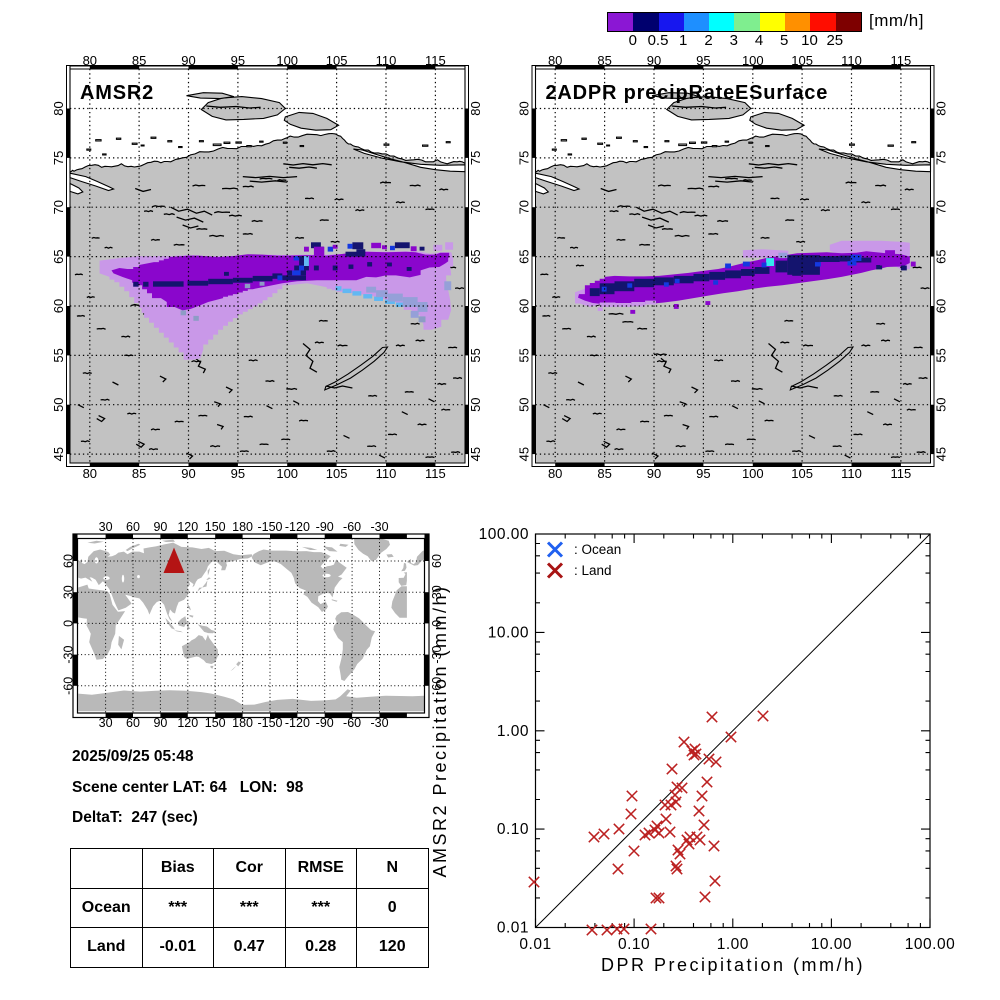 The width and height of the screenshot is (1000, 1000). I want to click on svg-text: 2ADPR precipRateESurface, so click(687, 93).